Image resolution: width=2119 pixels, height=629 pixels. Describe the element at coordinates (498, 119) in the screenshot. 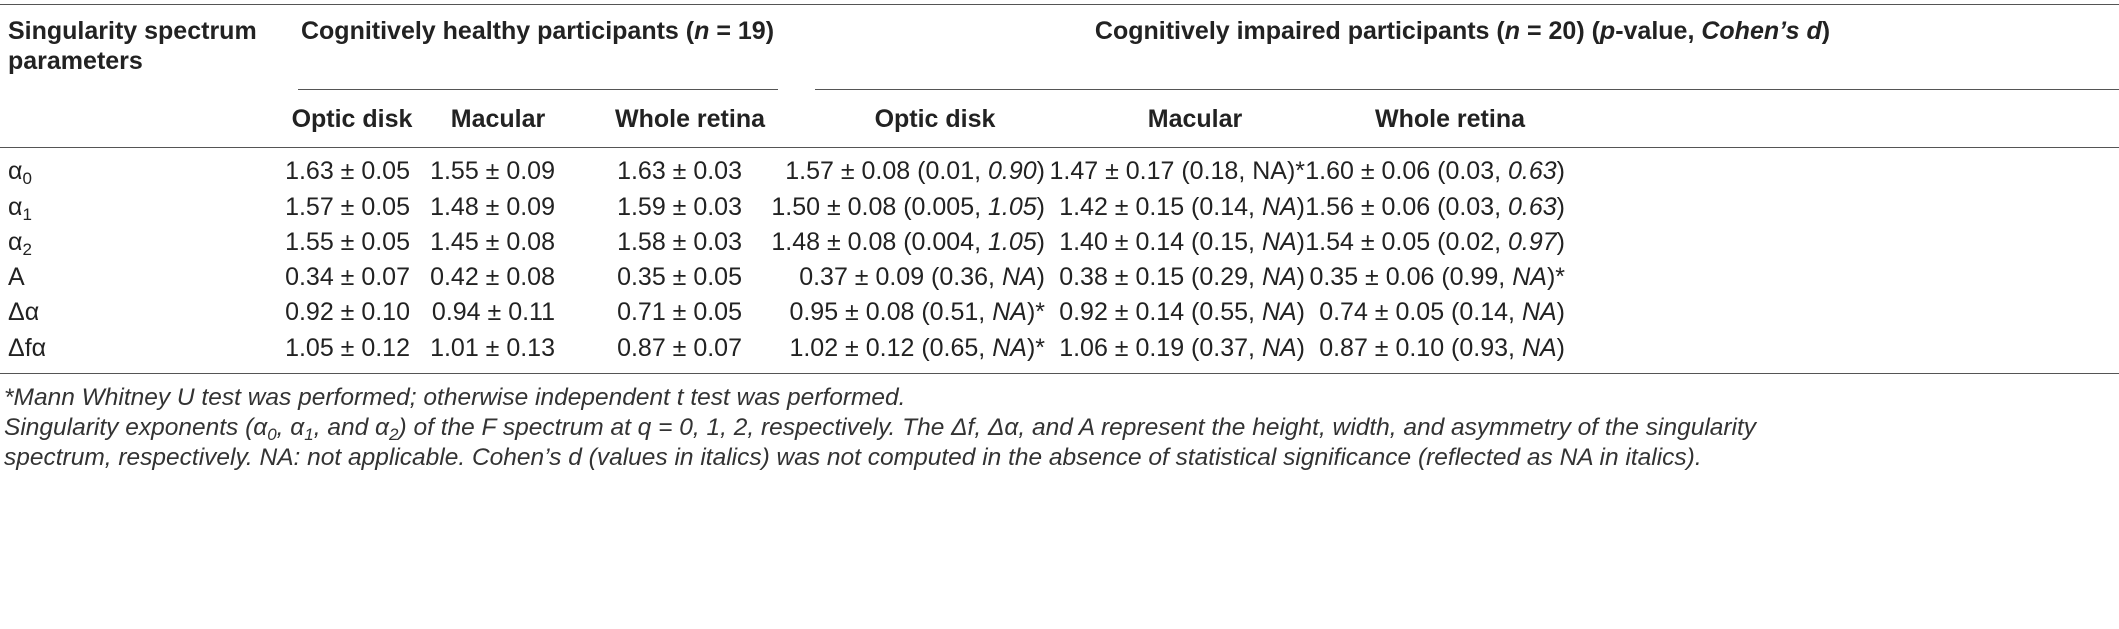

I see `subcol-healthy-macular: Macular` at that location.